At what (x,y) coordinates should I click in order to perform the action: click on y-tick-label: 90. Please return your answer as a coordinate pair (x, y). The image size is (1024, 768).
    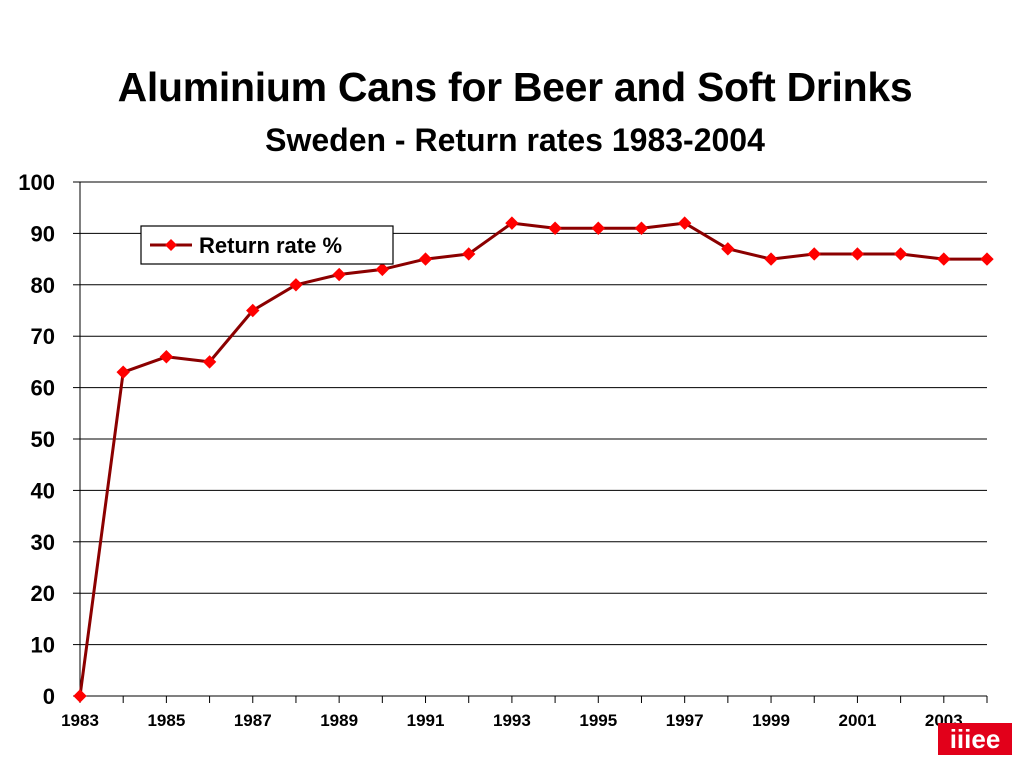
    Looking at the image, I should click on (43, 233).